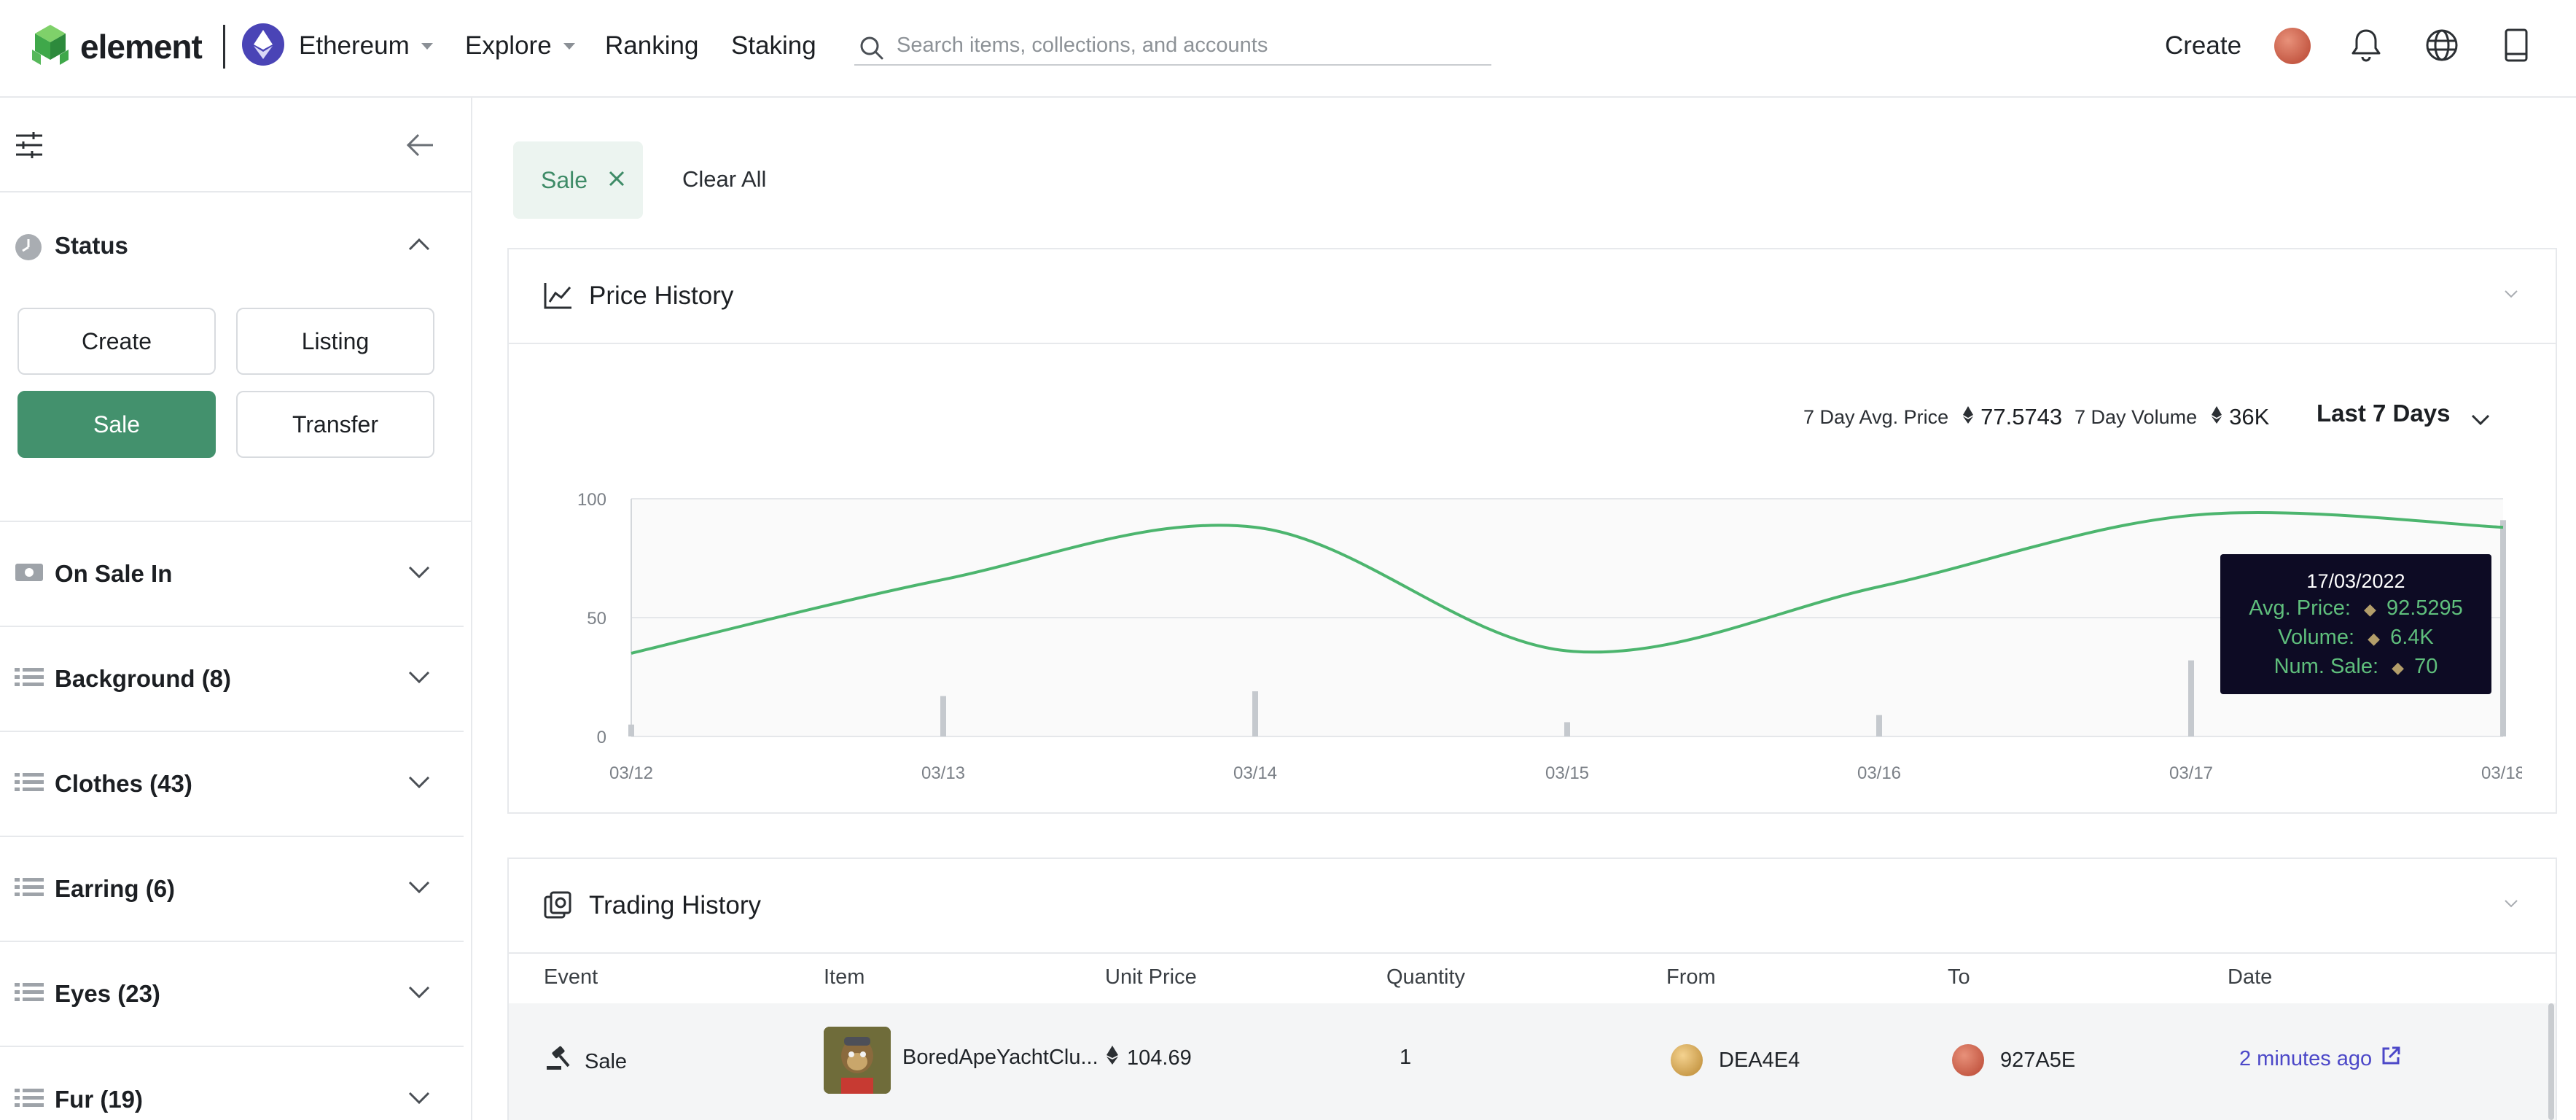  What do you see at coordinates (508, 45) in the screenshot?
I see `nav-explore-label: Explore` at bounding box center [508, 45].